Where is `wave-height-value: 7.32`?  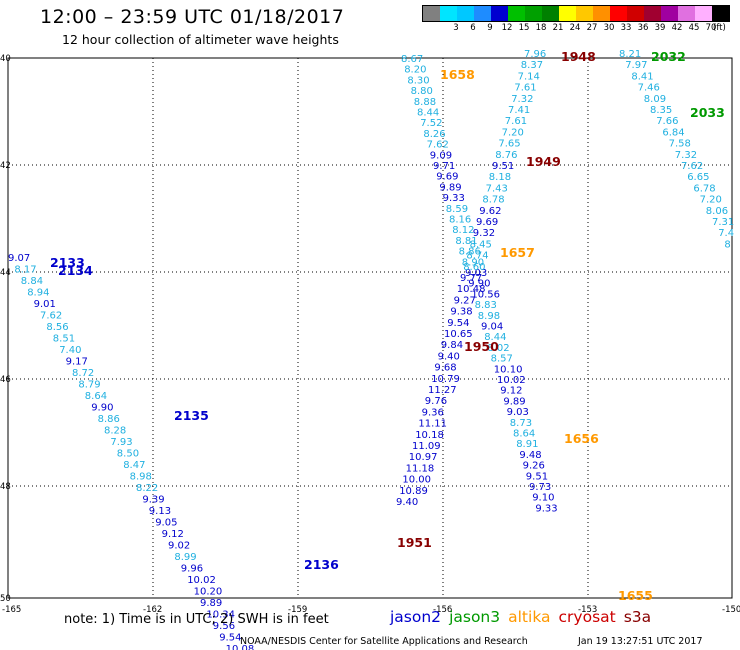 wave-height-value: 7.32 is located at coordinates (686, 155).